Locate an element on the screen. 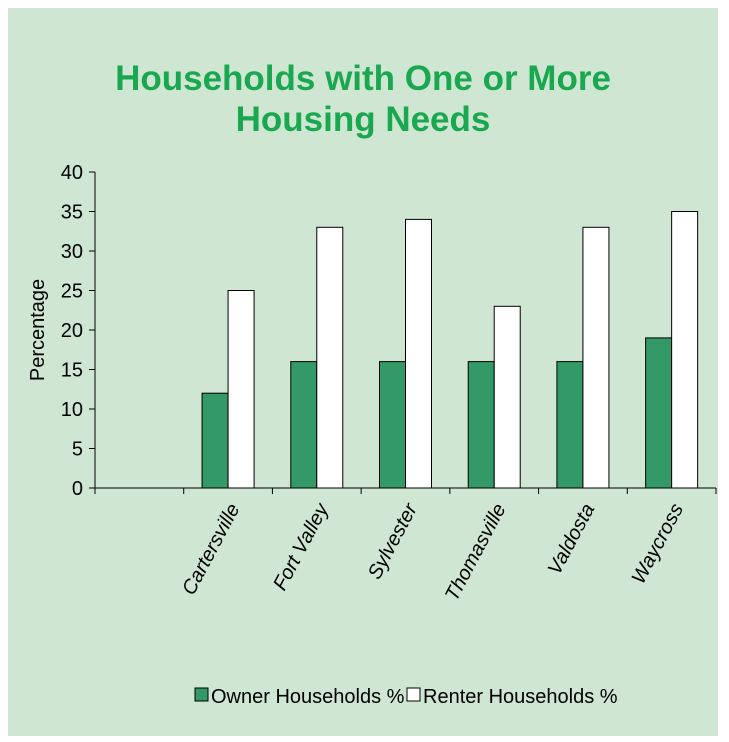 The image size is (729, 742). y-tick-label: 5 is located at coordinates (77, 450).